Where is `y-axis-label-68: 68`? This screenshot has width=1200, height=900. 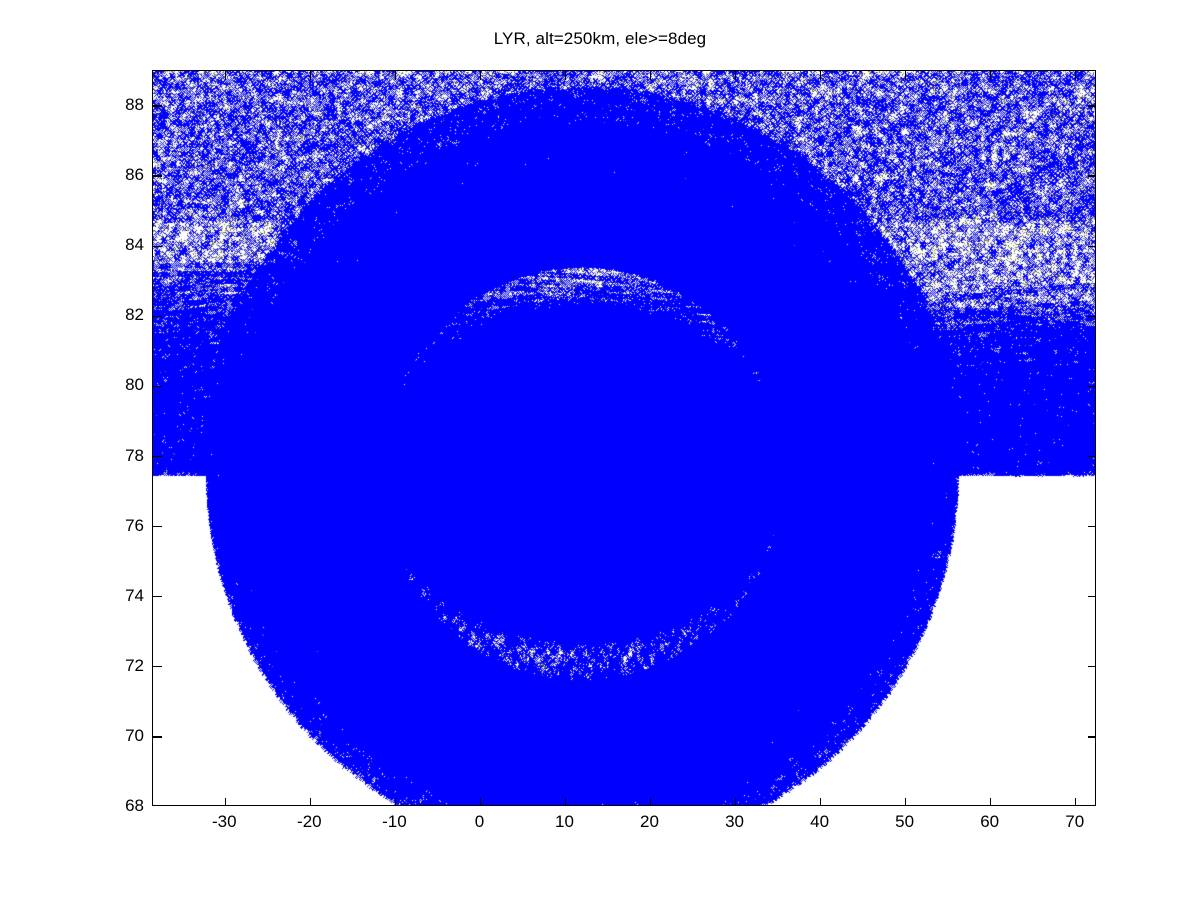 y-axis-label-68: 68 is located at coordinates (134, 805).